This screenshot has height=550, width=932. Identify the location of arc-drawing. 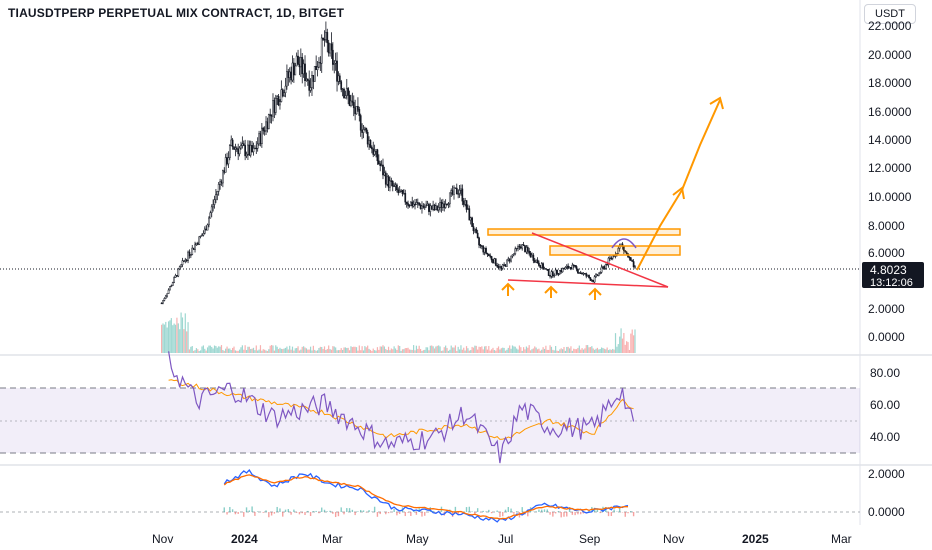
(624, 243).